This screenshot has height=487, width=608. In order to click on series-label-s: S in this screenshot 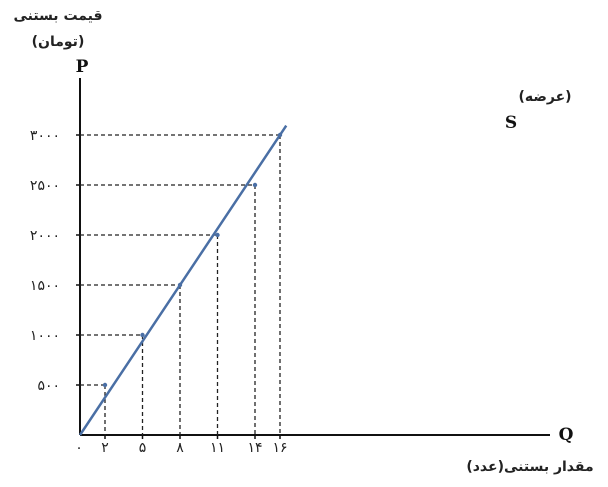, I will do `click(511, 123)`.